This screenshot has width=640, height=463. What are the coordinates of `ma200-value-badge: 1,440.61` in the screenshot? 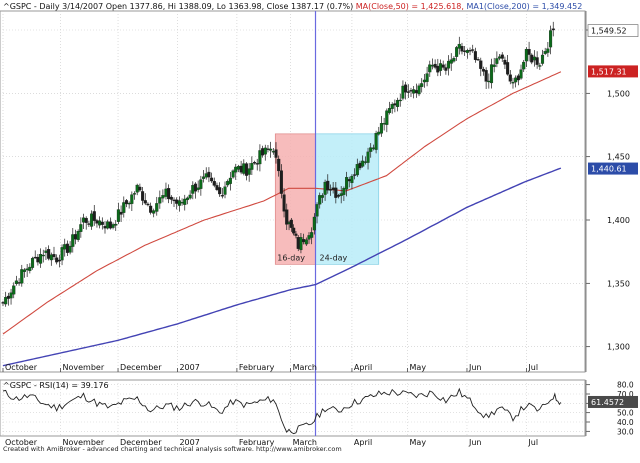 It's located at (609, 169).